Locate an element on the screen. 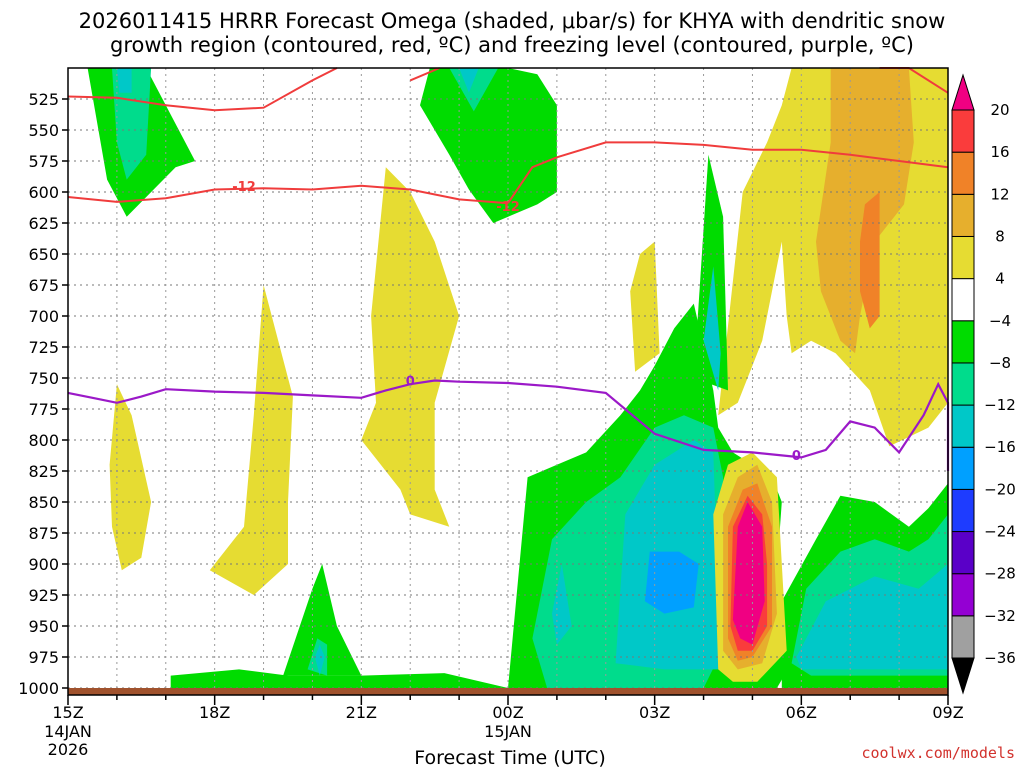 This screenshot has width=1024, height=768. y-tick-label: 850 is located at coordinates (43, 502).